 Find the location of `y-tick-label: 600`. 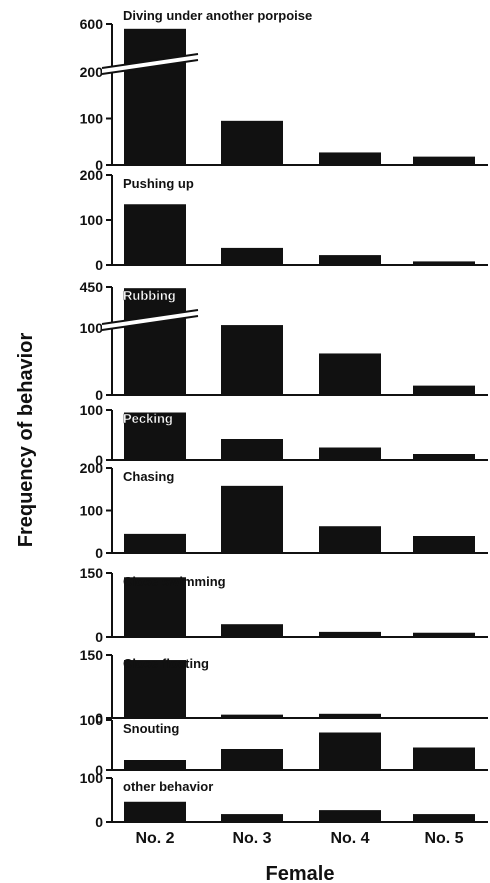

y-tick-label: 600 is located at coordinates (92, 24).